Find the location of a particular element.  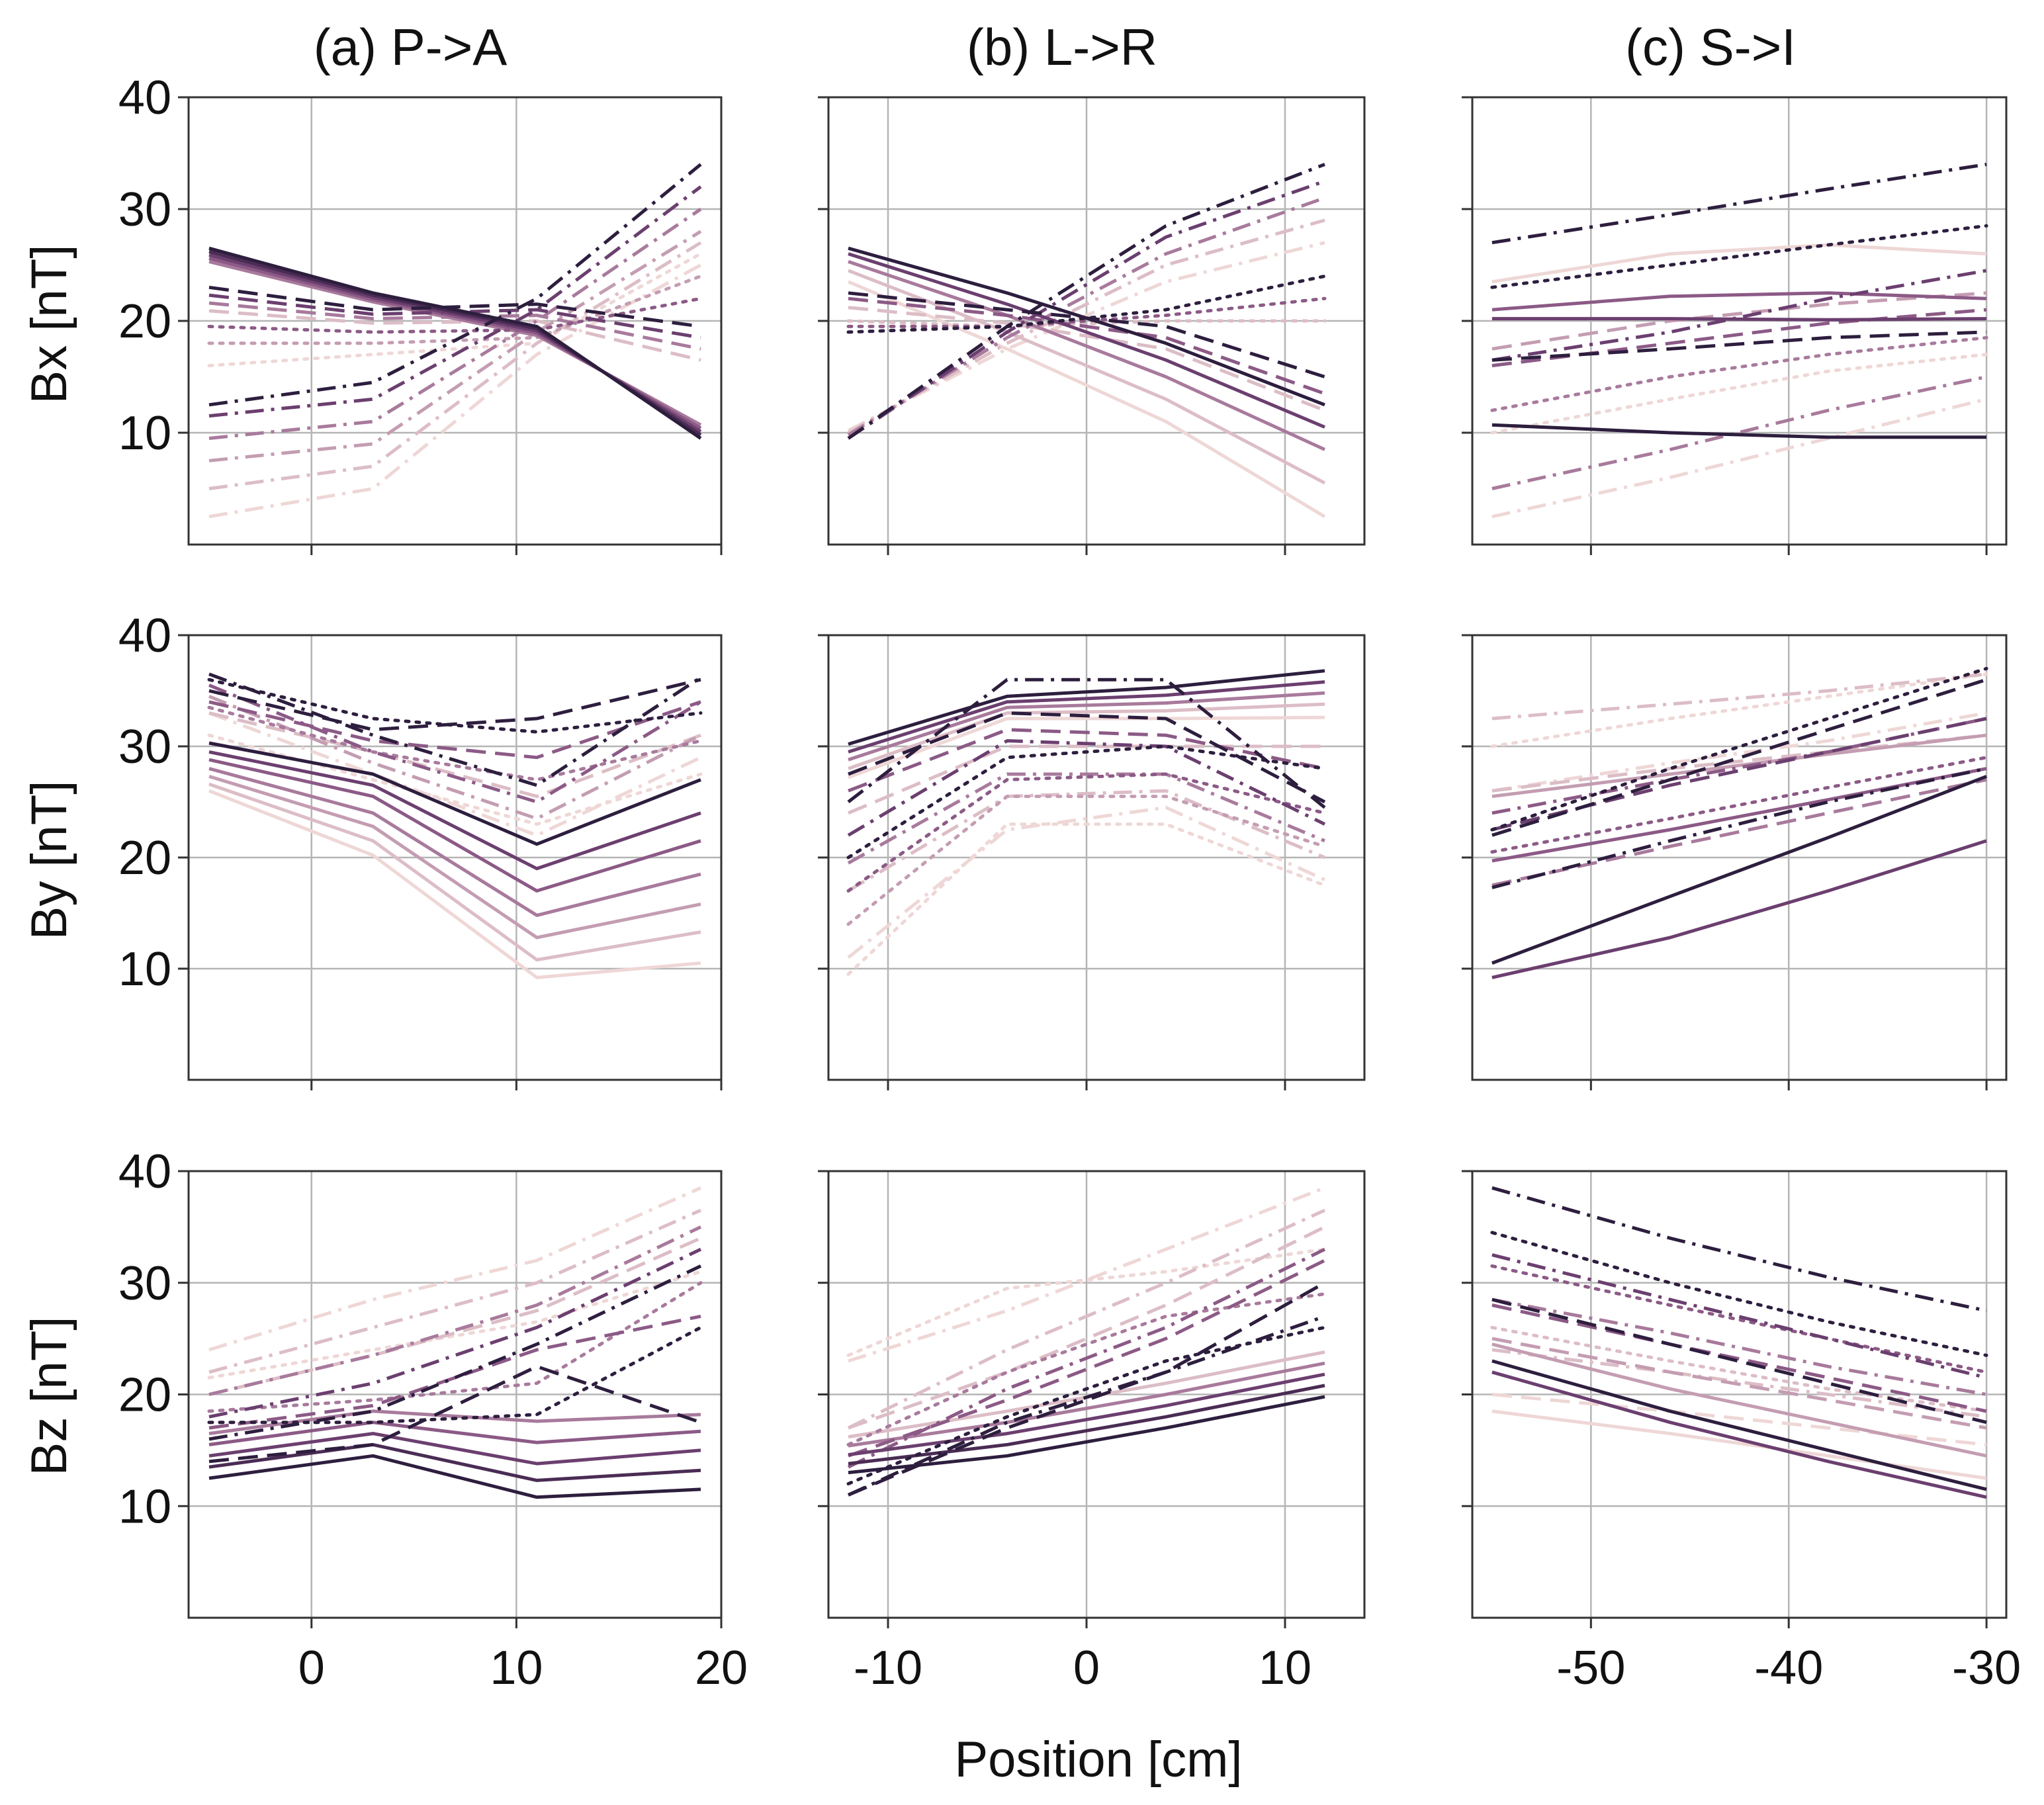

x-tick-label: -10 is located at coordinates (888, 1668).